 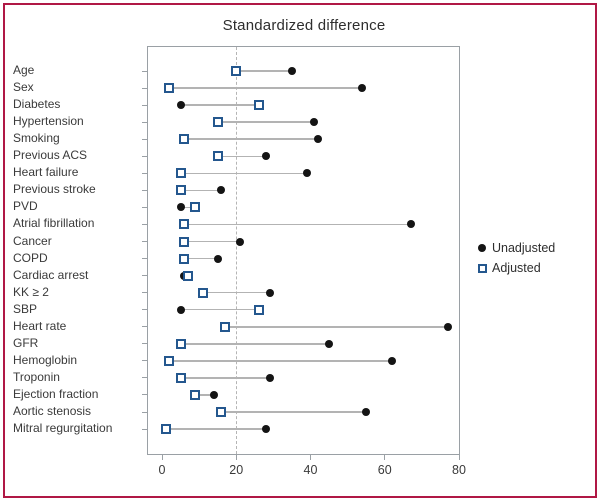 What do you see at coordinates (36, 376) in the screenshot?
I see `category-label: Troponin` at bounding box center [36, 376].